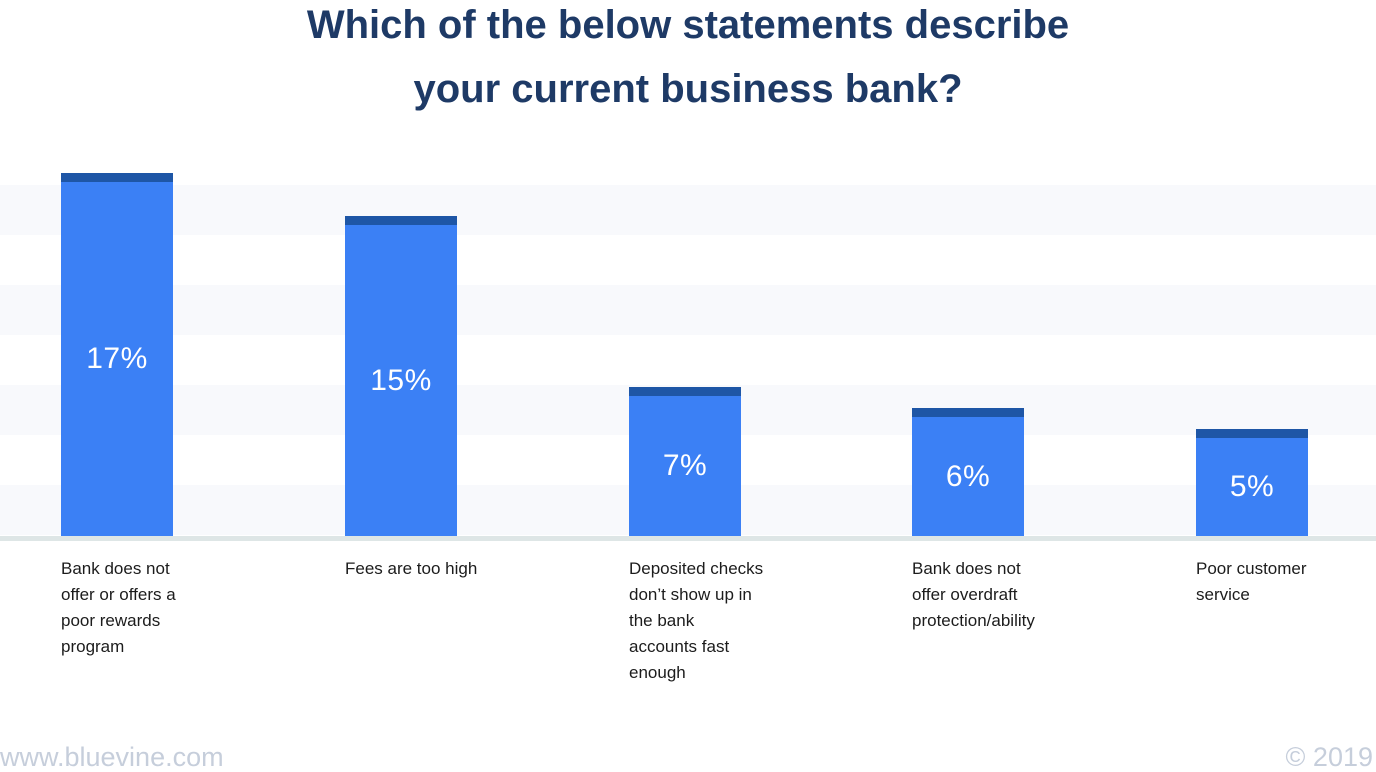 The width and height of the screenshot is (1376, 772). I want to click on bar-value-label: 5%, so click(1252, 486).